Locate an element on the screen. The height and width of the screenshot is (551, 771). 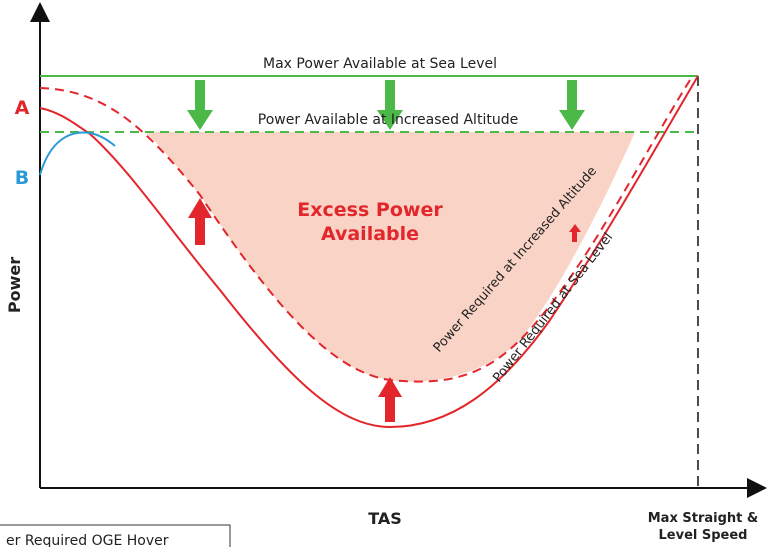
label: Excess Power is located at coordinates (370, 210).